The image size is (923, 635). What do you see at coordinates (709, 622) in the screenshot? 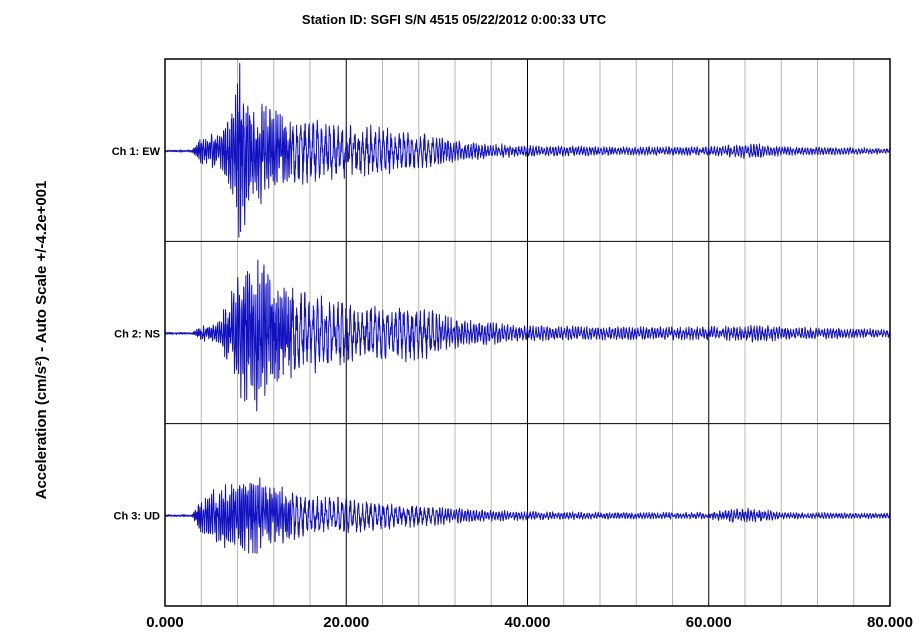
I see `x-tick-label: 60.000` at bounding box center [709, 622].